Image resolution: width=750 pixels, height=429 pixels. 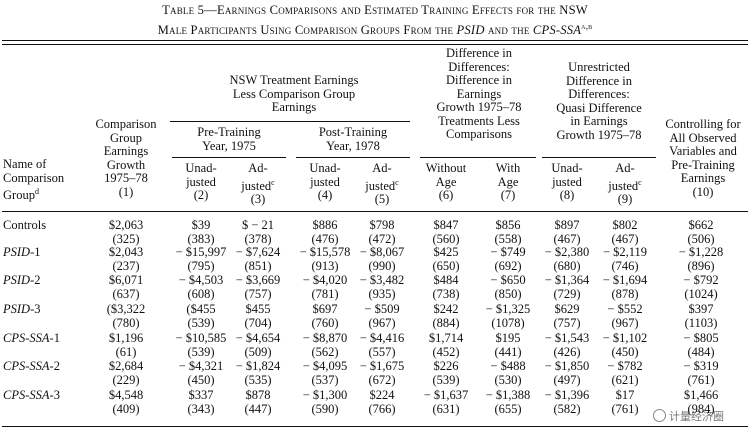 I want to click on table-cell-se: (472), so click(x=382, y=239).